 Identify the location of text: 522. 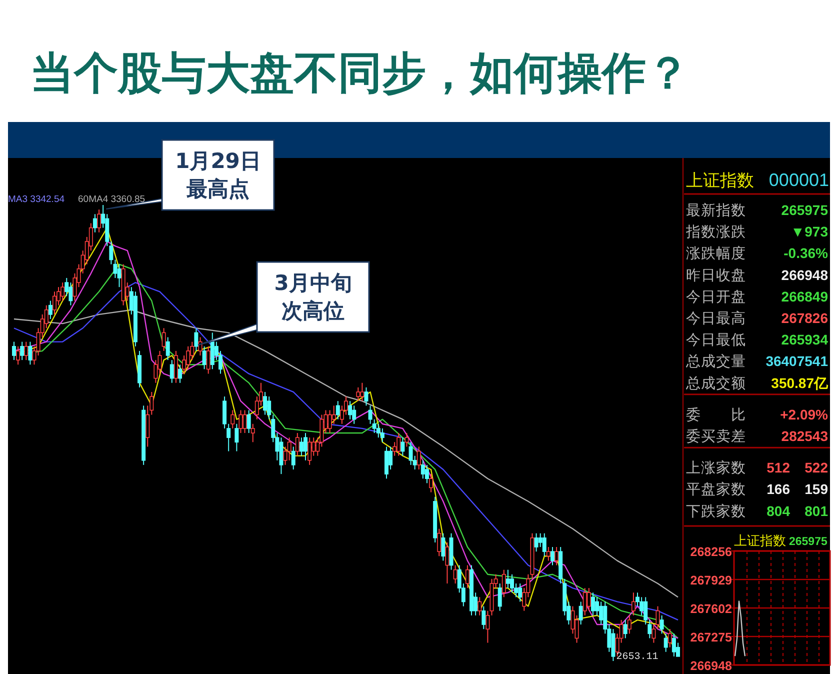
(816, 468).